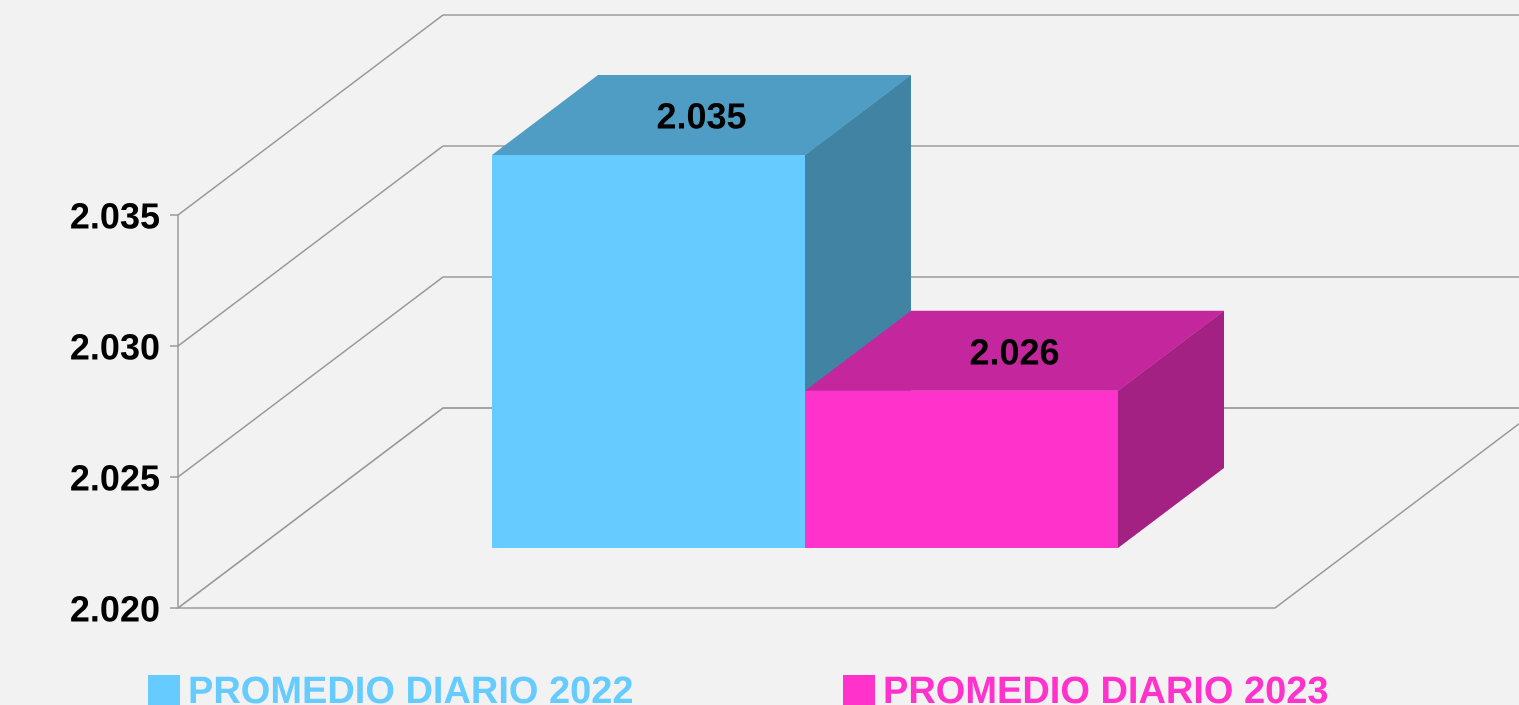 The height and width of the screenshot is (705, 1519). I want to click on y-tick-label: 2.020, so click(115, 609).